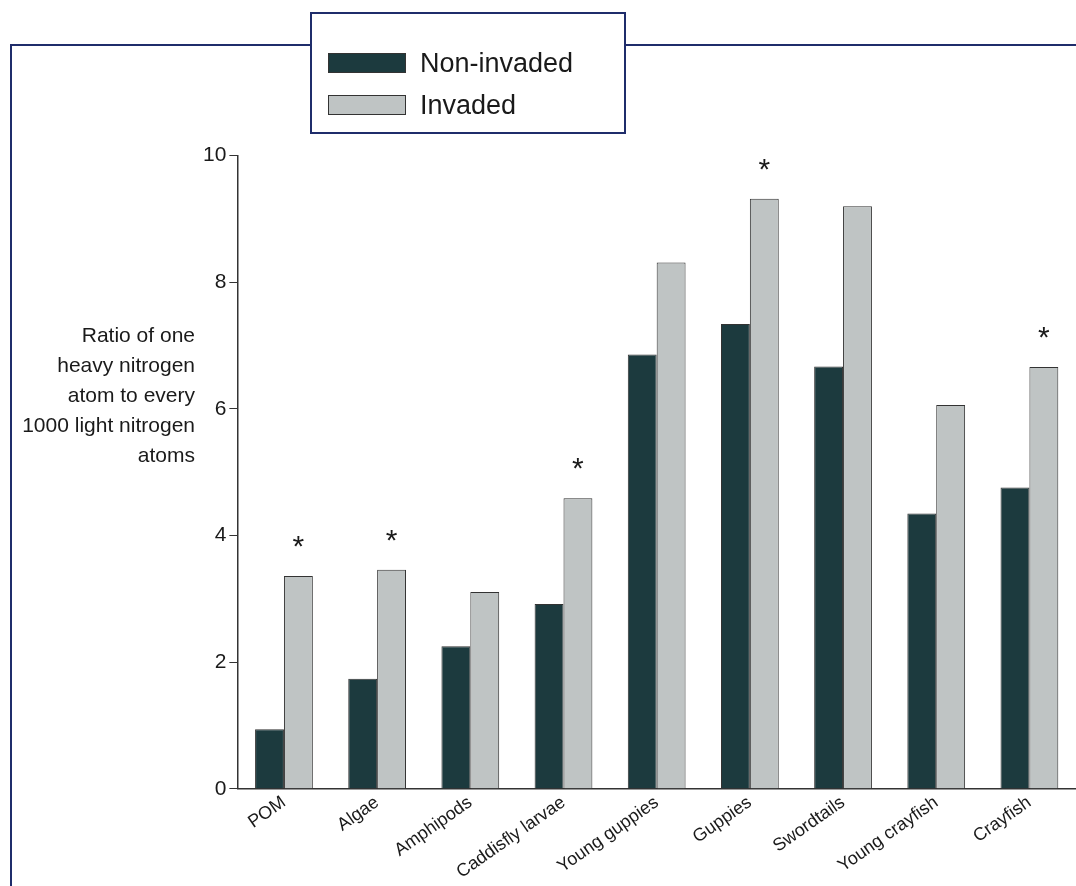  Describe the element at coordinates (220, 660) in the screenshot. I see `y-tick-label: 2` at that location.